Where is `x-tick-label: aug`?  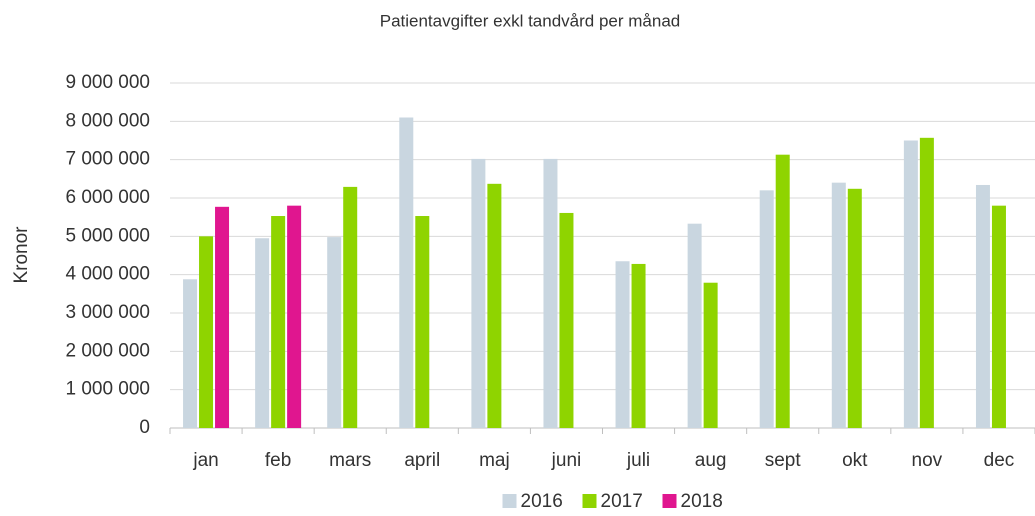 x-tick-label: aug is located at coordinates (711, 460).